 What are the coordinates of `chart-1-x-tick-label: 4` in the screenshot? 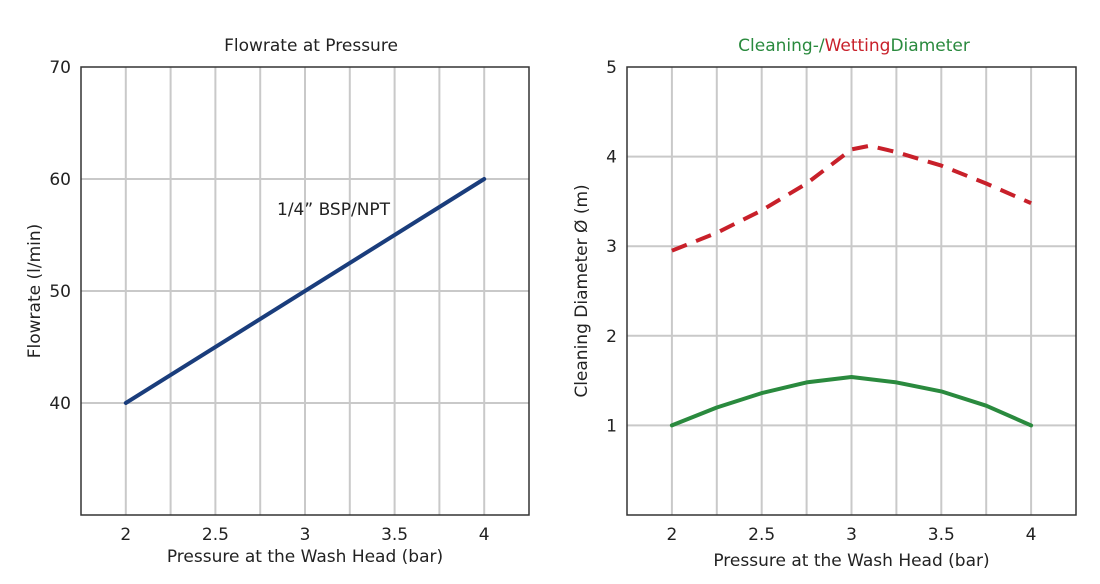 It's located at (484, 535).